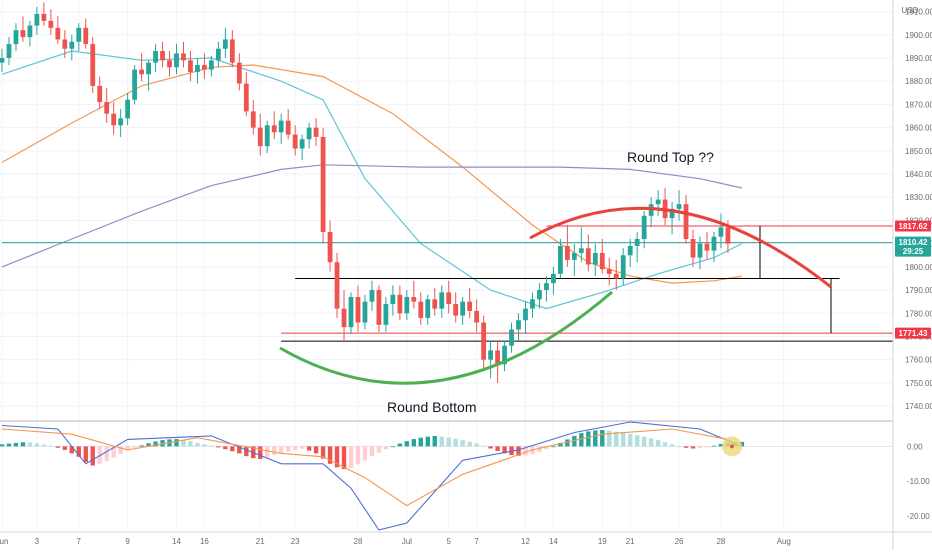 The height and width of the screenshot is (555, 932). What do you see at coordinates (918, 406) in the screenshot?
I see `price-tick-label: 1740.00` at bounding box center [918, 406].